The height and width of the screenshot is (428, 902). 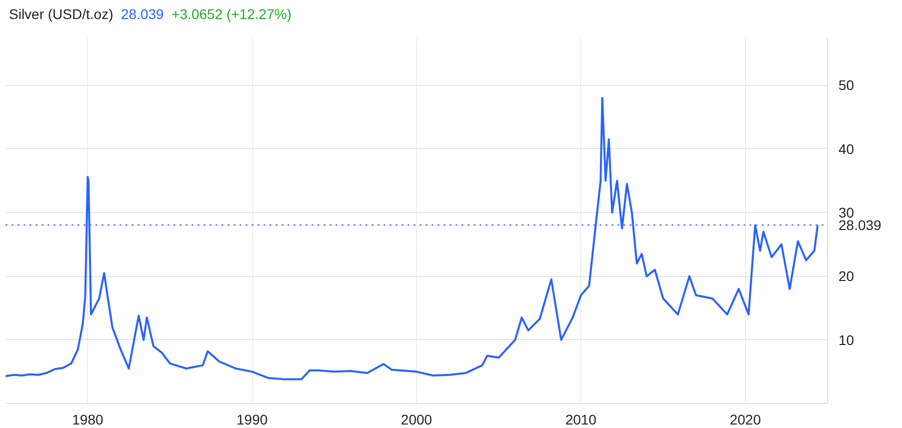 I want to click on y-tick-label: 20, so click(x=846, y=276).